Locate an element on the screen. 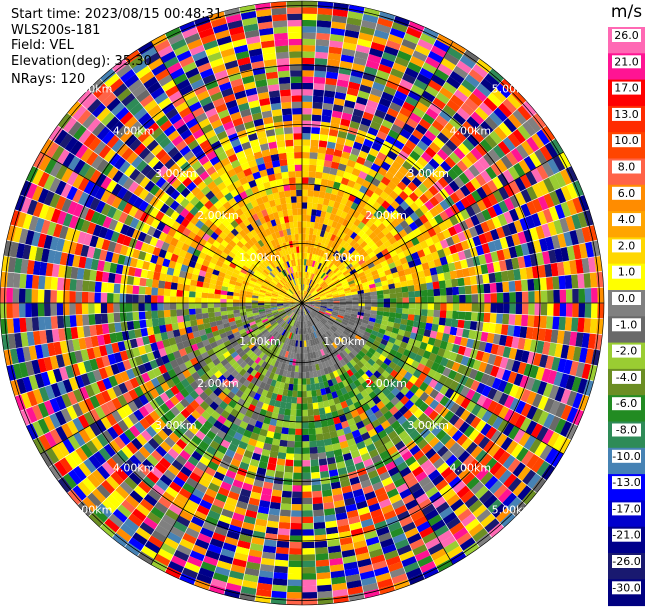  ray-separator is located at coordinates (486, 169).